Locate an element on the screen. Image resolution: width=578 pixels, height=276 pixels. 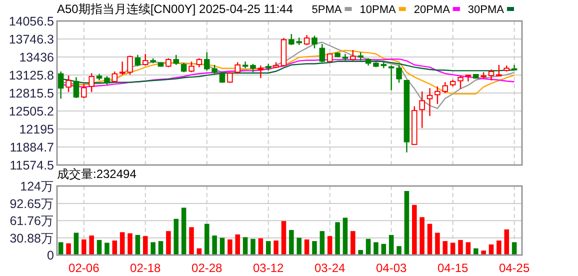
y-tick-label: 0 is located at coordinates (50, 255).